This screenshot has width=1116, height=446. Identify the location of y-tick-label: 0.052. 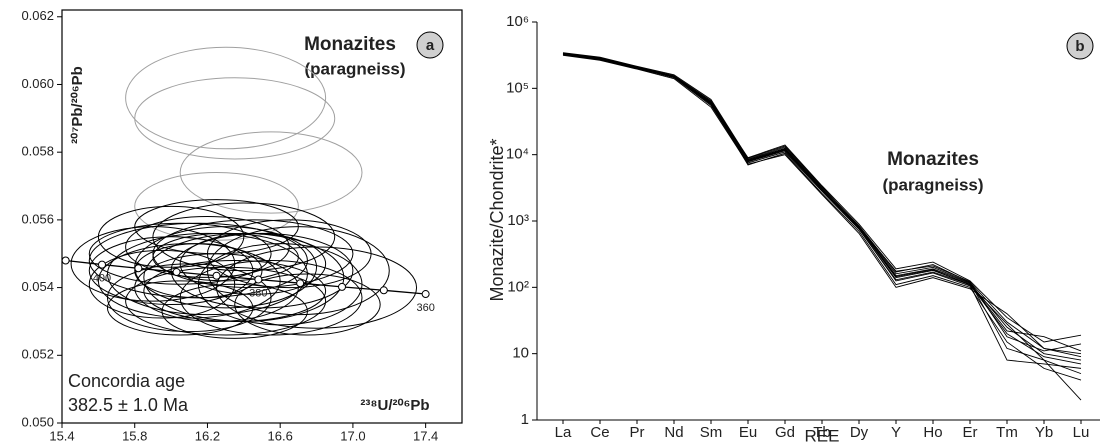
(37, 354).